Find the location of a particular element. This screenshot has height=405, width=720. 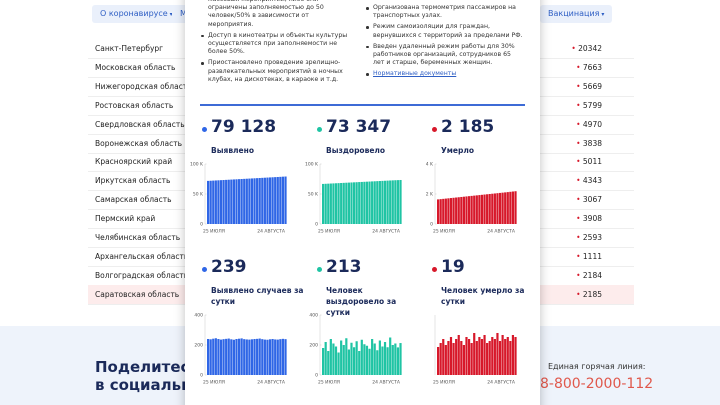

documents-link: Нормативные документы is located at coordinates (444, 74).